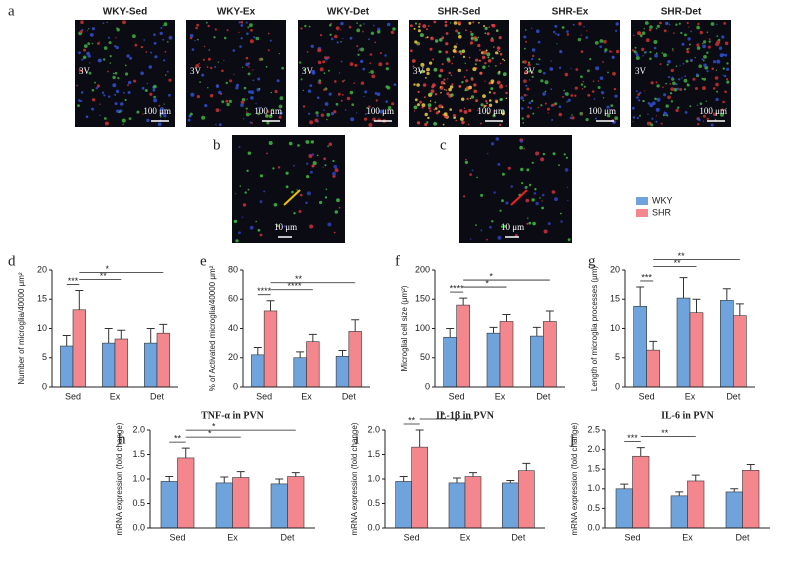 The image size is (800, 575). What do you see at coordinates (268, 111) in the screenshot?
I see `scale-label: 100 μm` at bounding box center [268, 111].